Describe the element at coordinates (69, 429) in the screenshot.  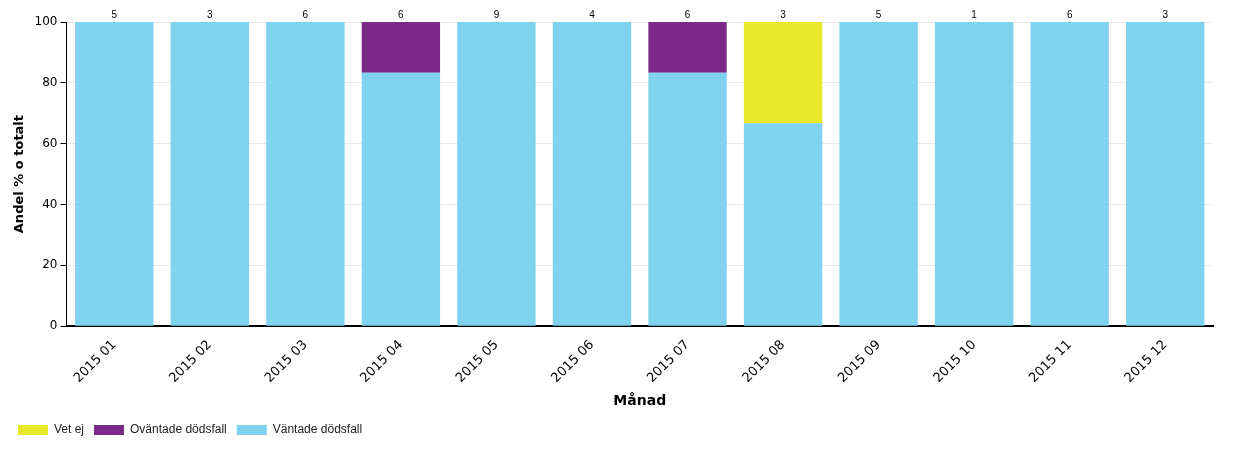
I see `legend-label: Vet ej` at that location.